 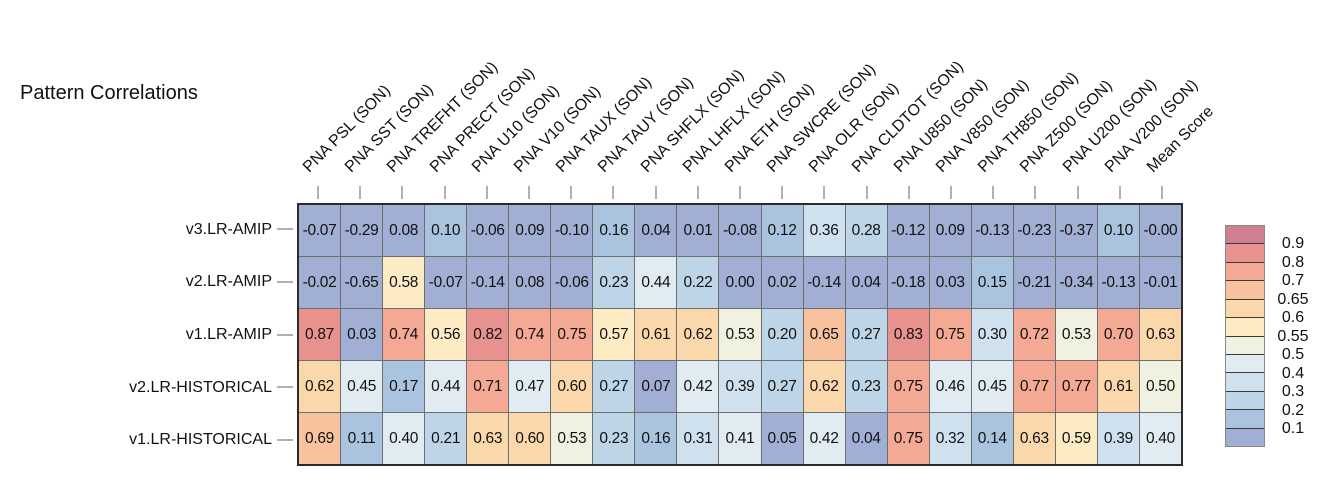 I want to click on heatmap-cell: 0.16, so click(x=614, y=230).